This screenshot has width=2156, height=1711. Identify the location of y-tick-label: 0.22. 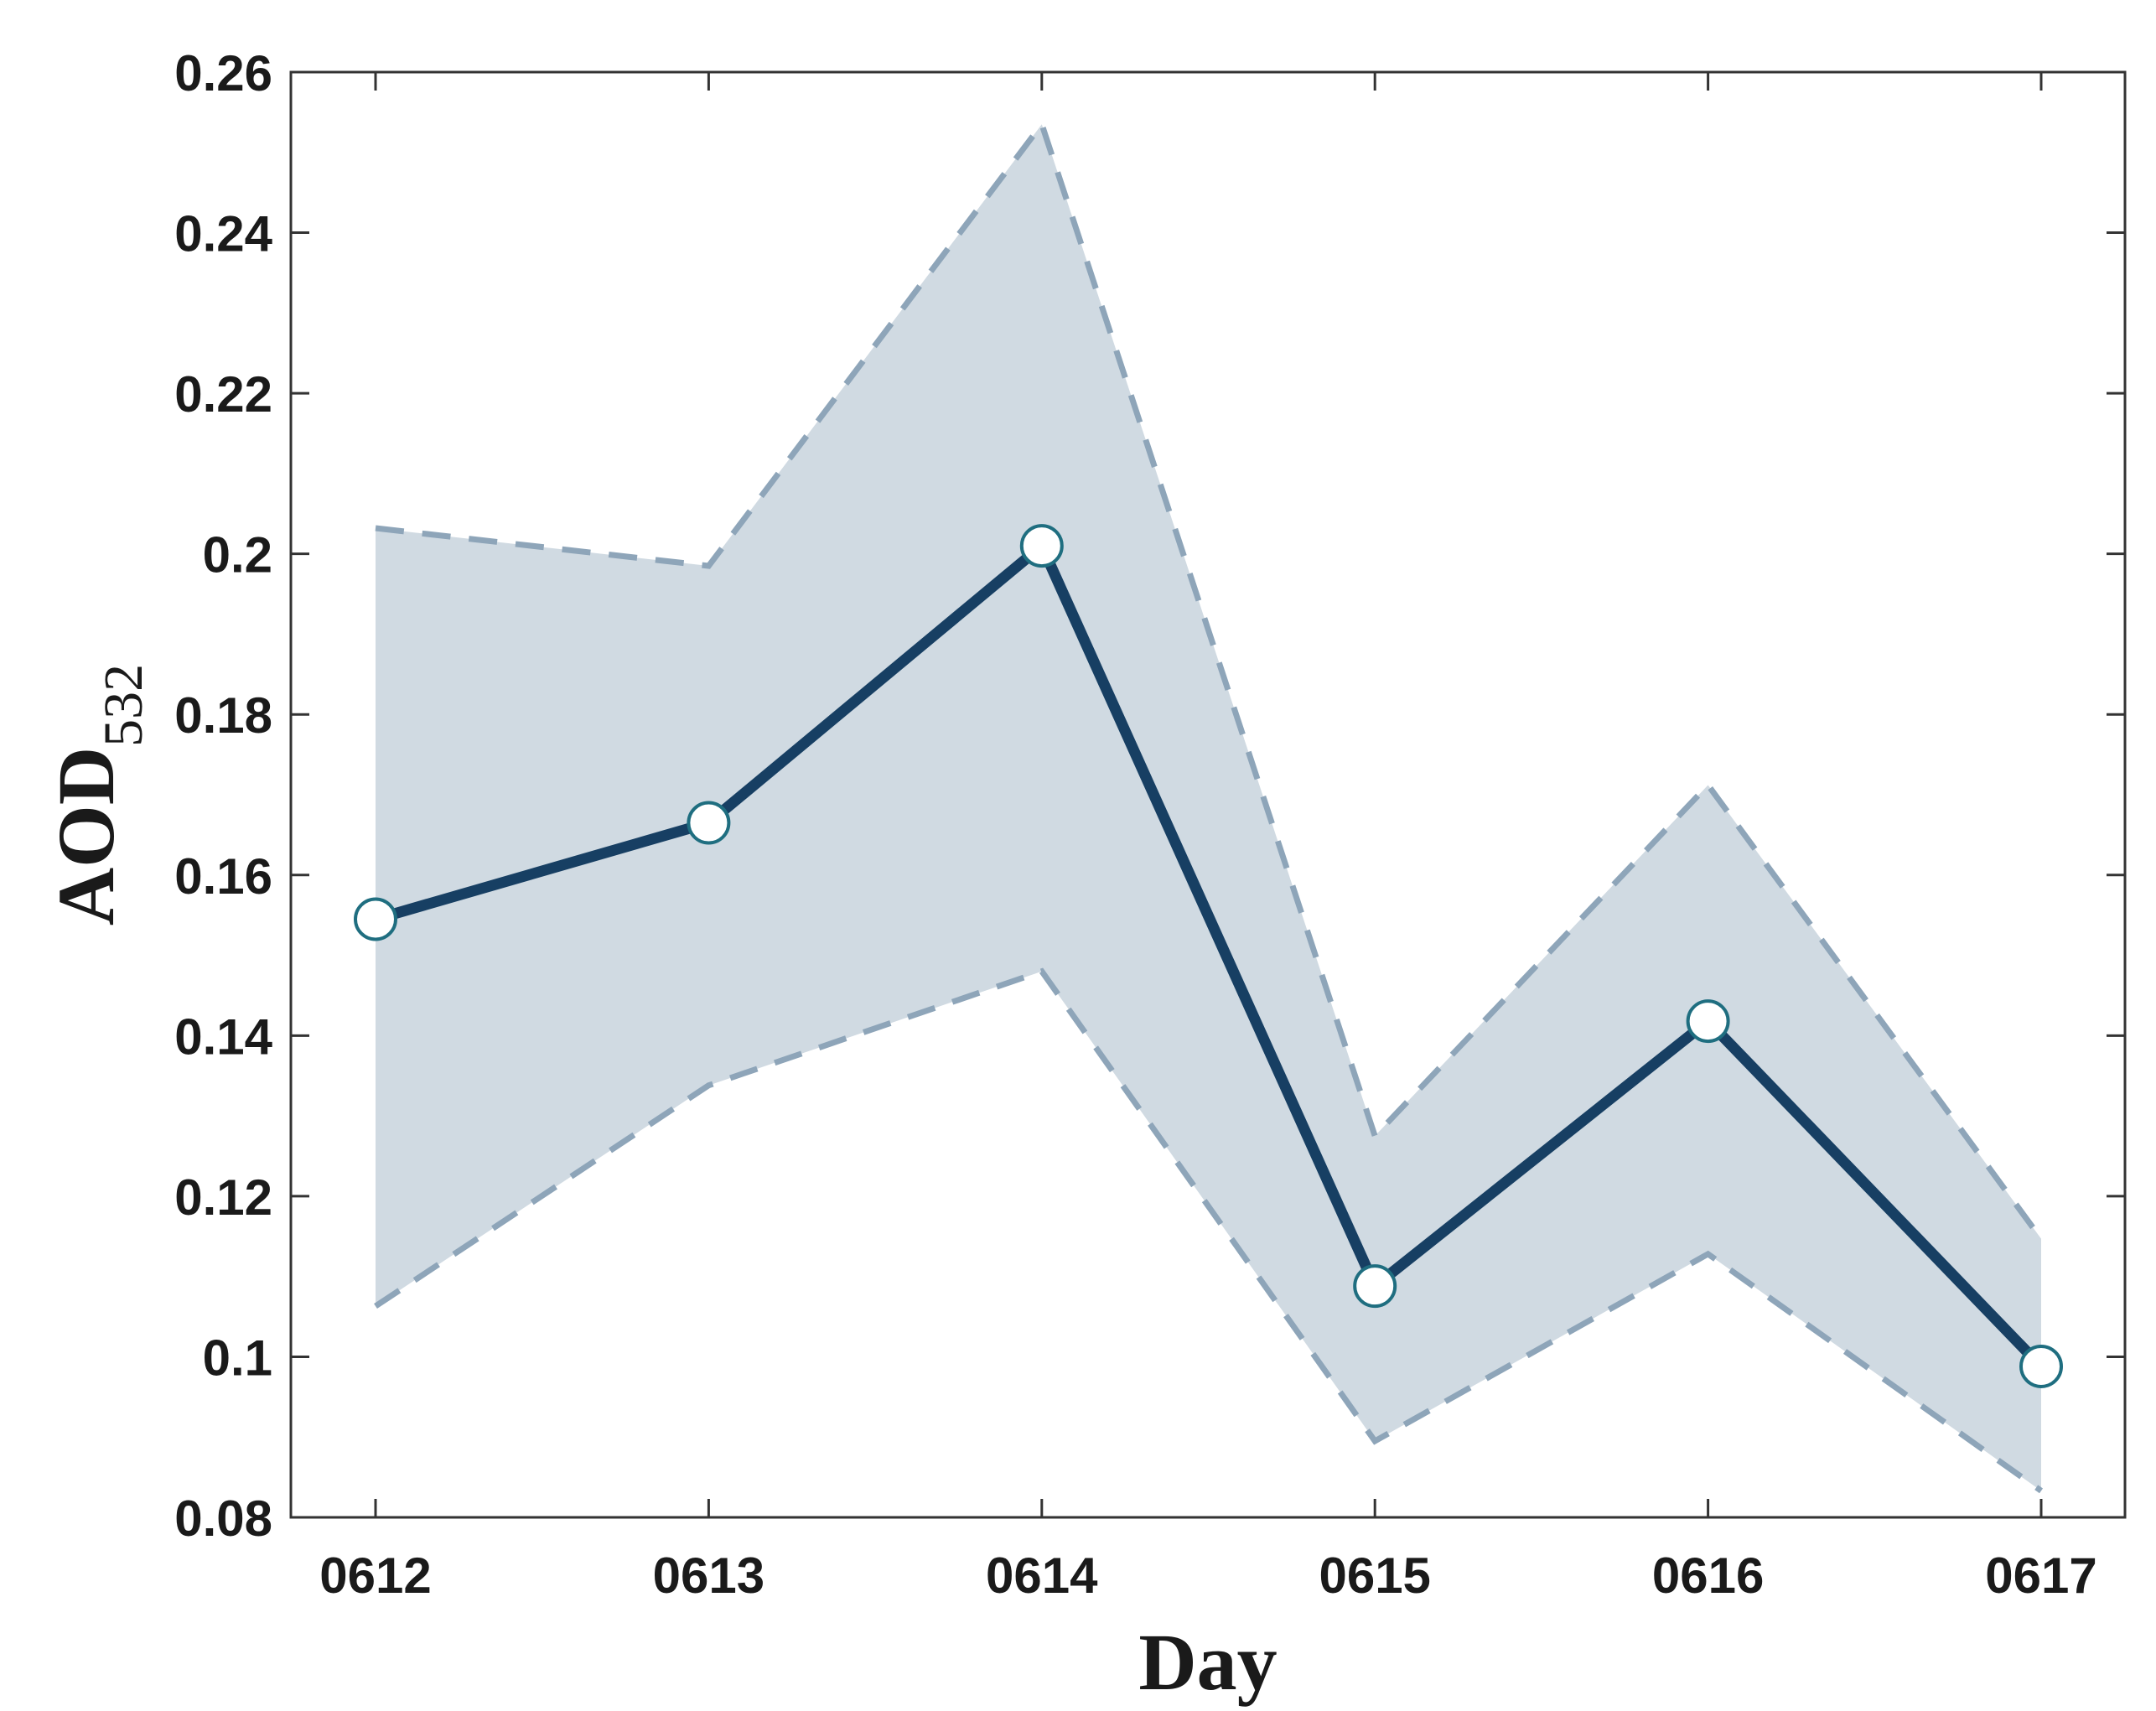
(223, 394).